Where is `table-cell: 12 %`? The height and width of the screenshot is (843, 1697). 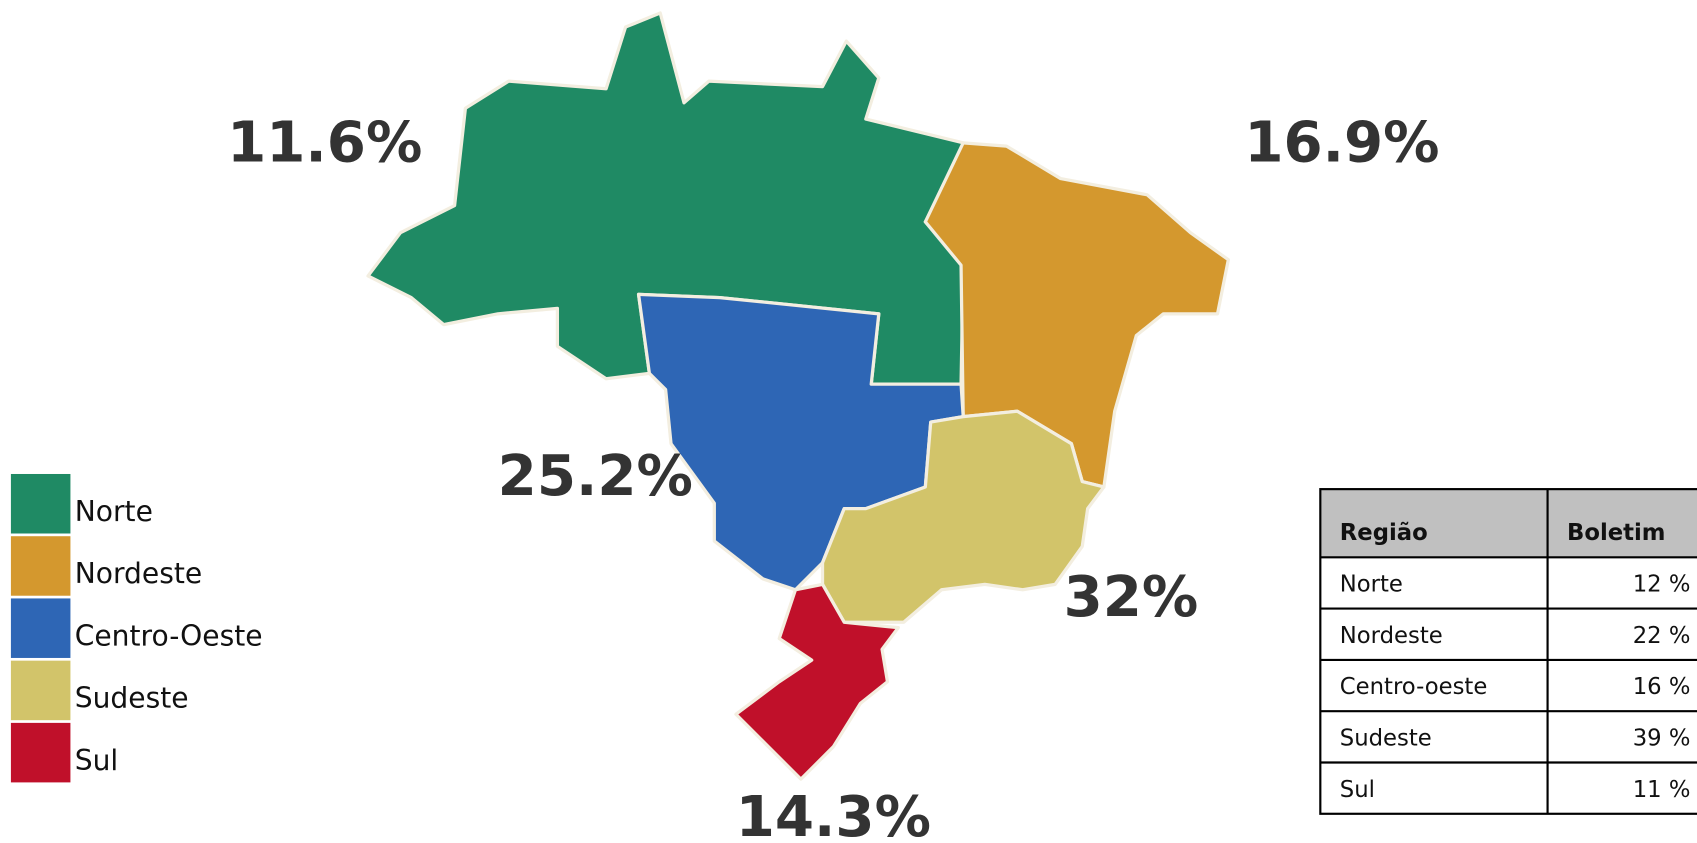
table-cell: 12 % is located at coordinates (1662, 585).